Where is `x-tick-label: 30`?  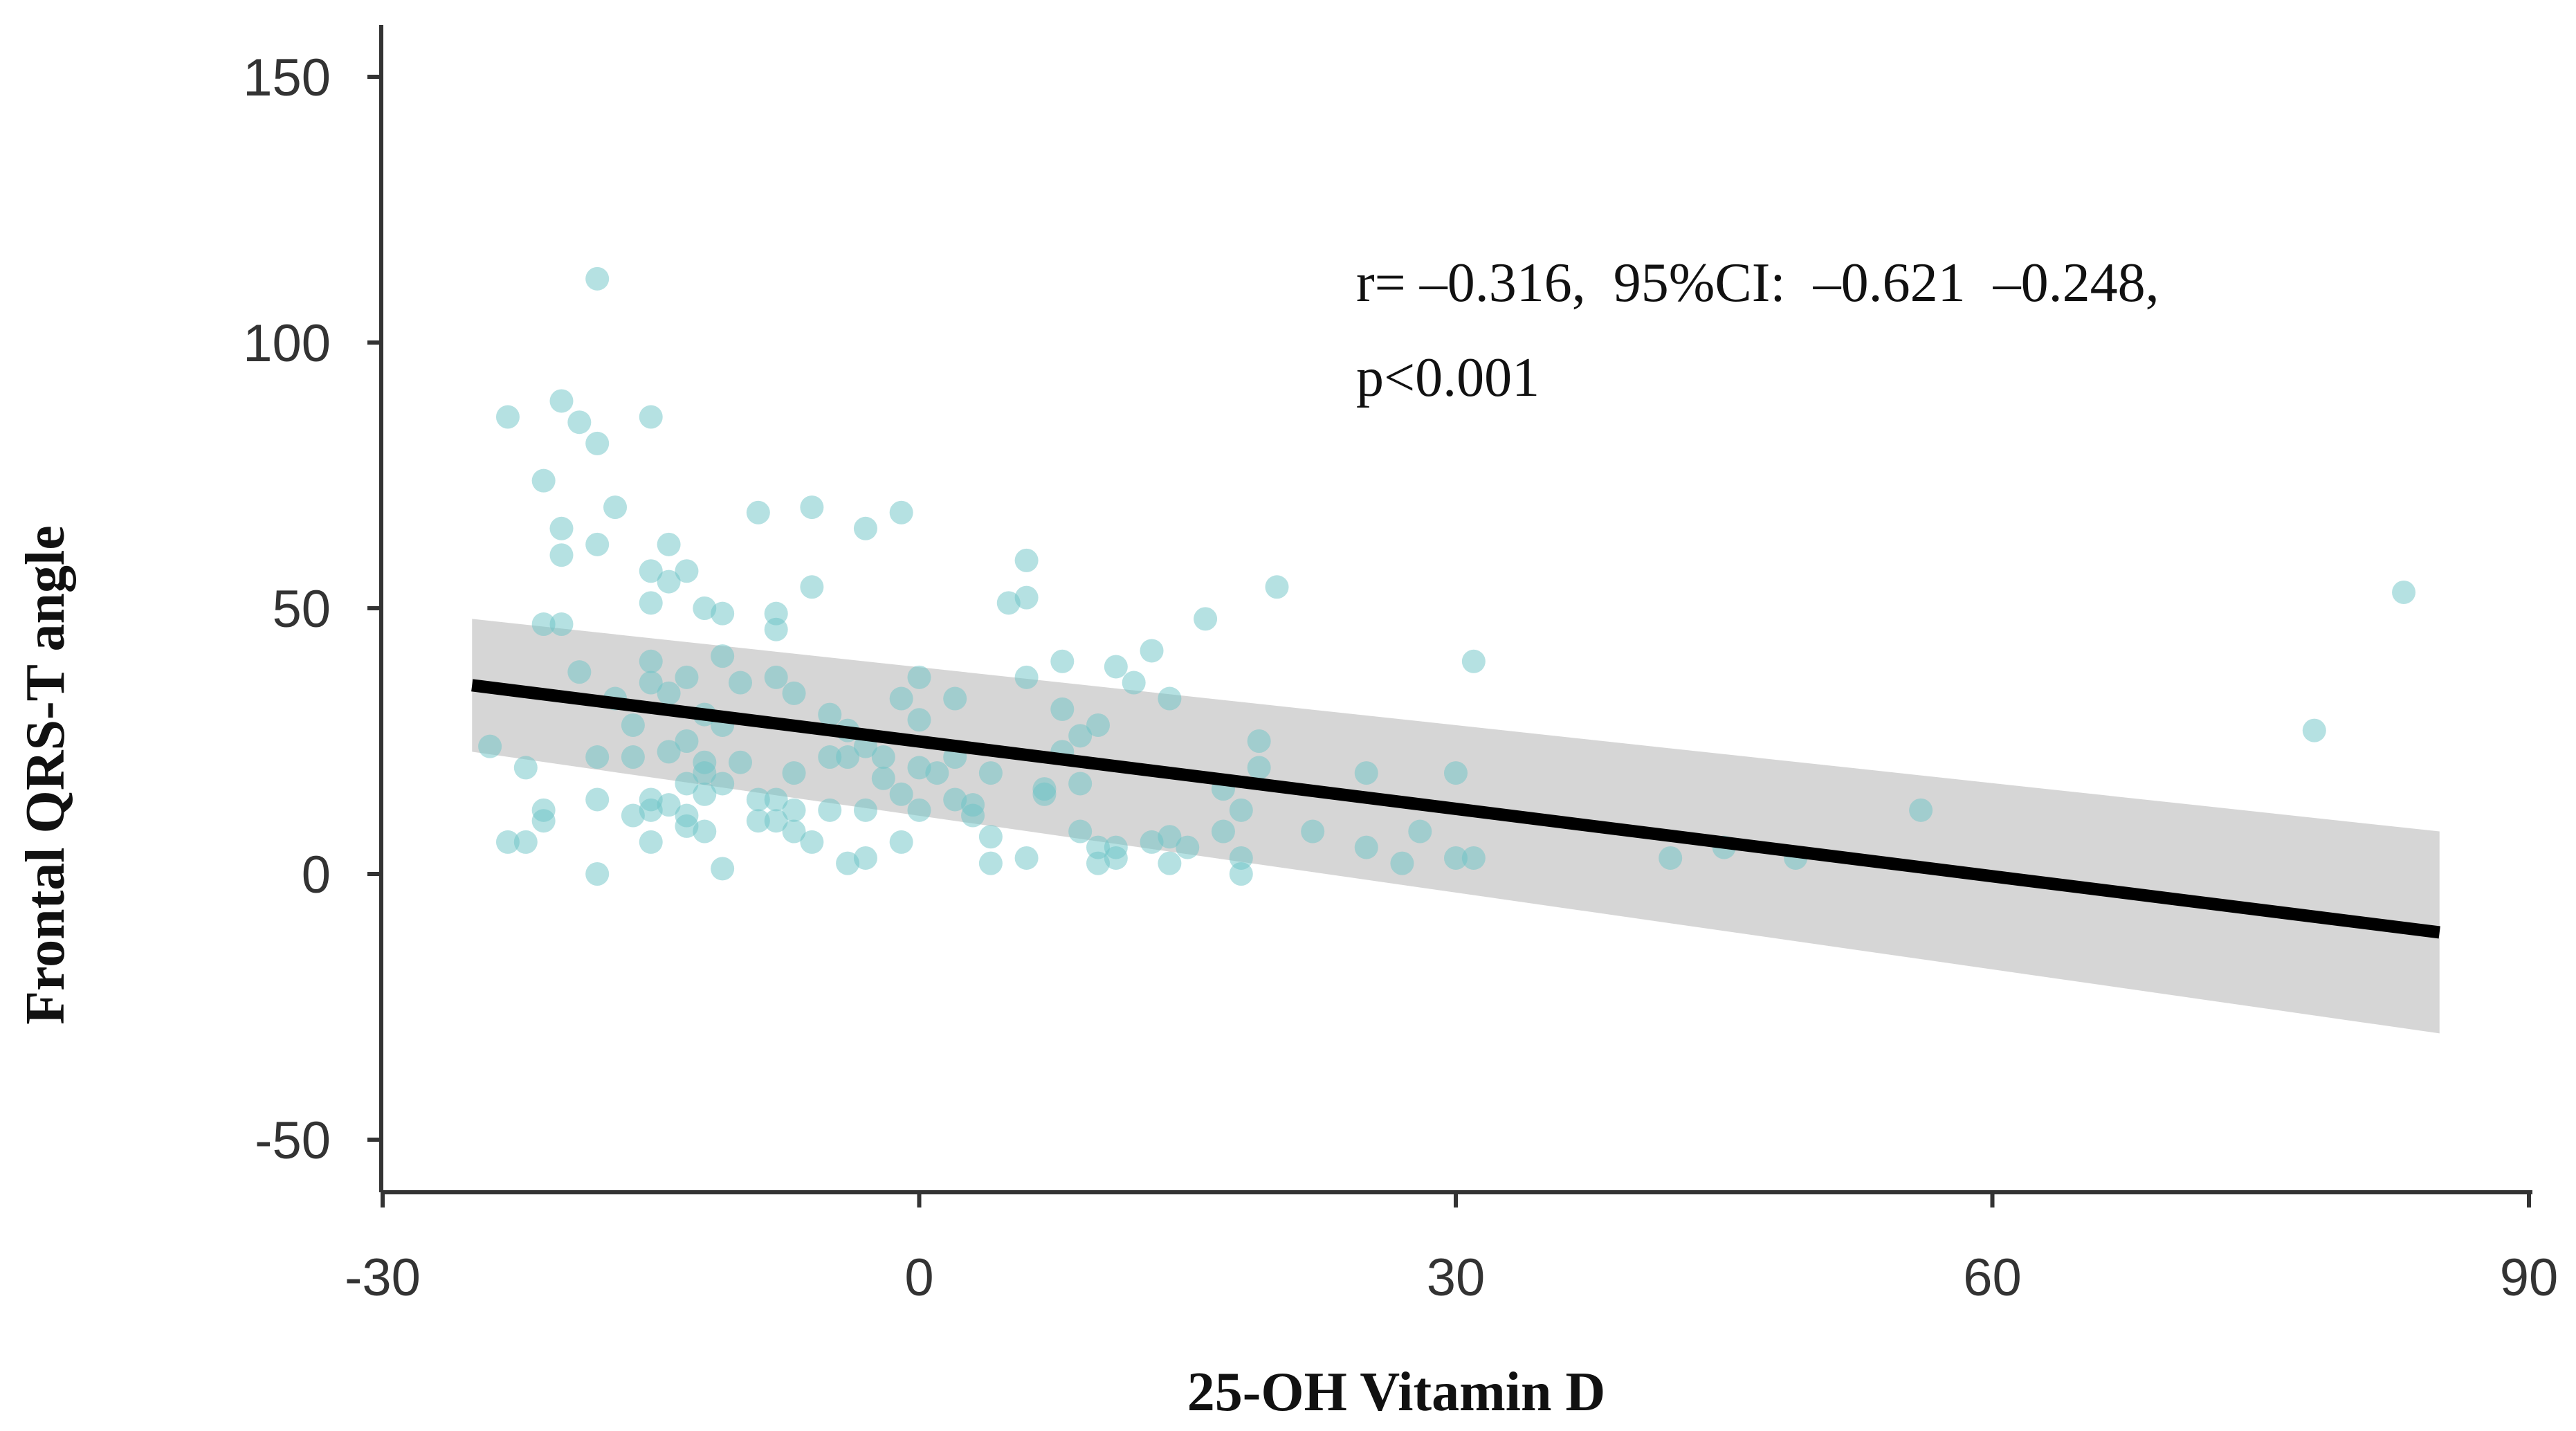
x-tick-label: 30 is located at coordinates (1456, 1277).